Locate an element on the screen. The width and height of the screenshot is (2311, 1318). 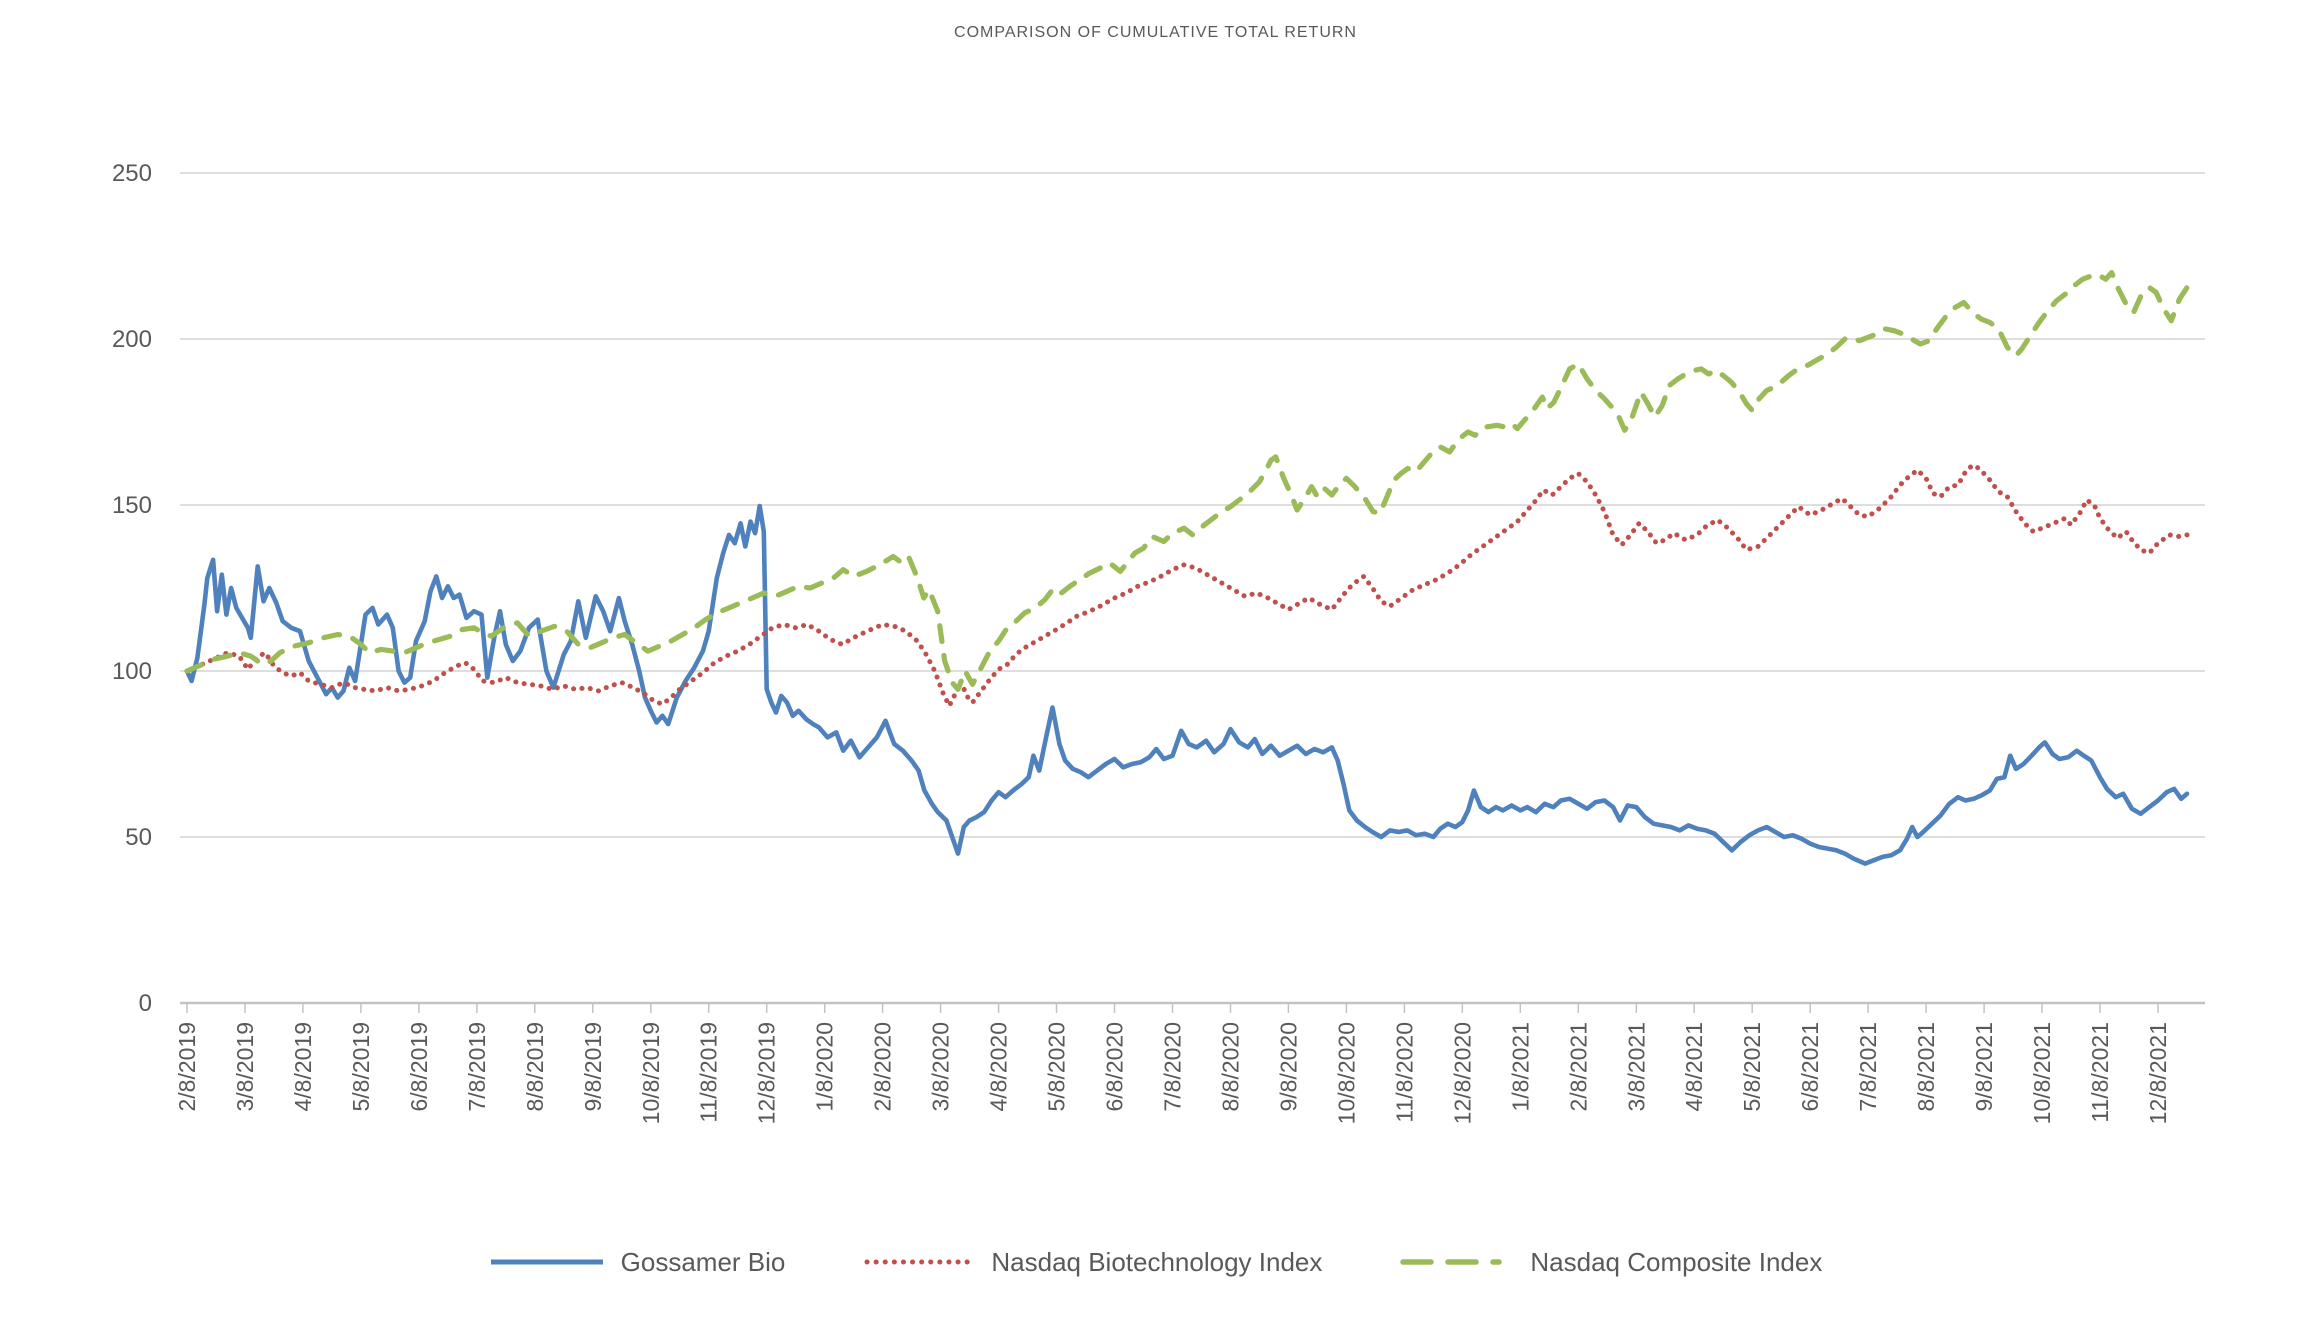
dotted-line-swatch-icon is located at coordinates (920, 1262).